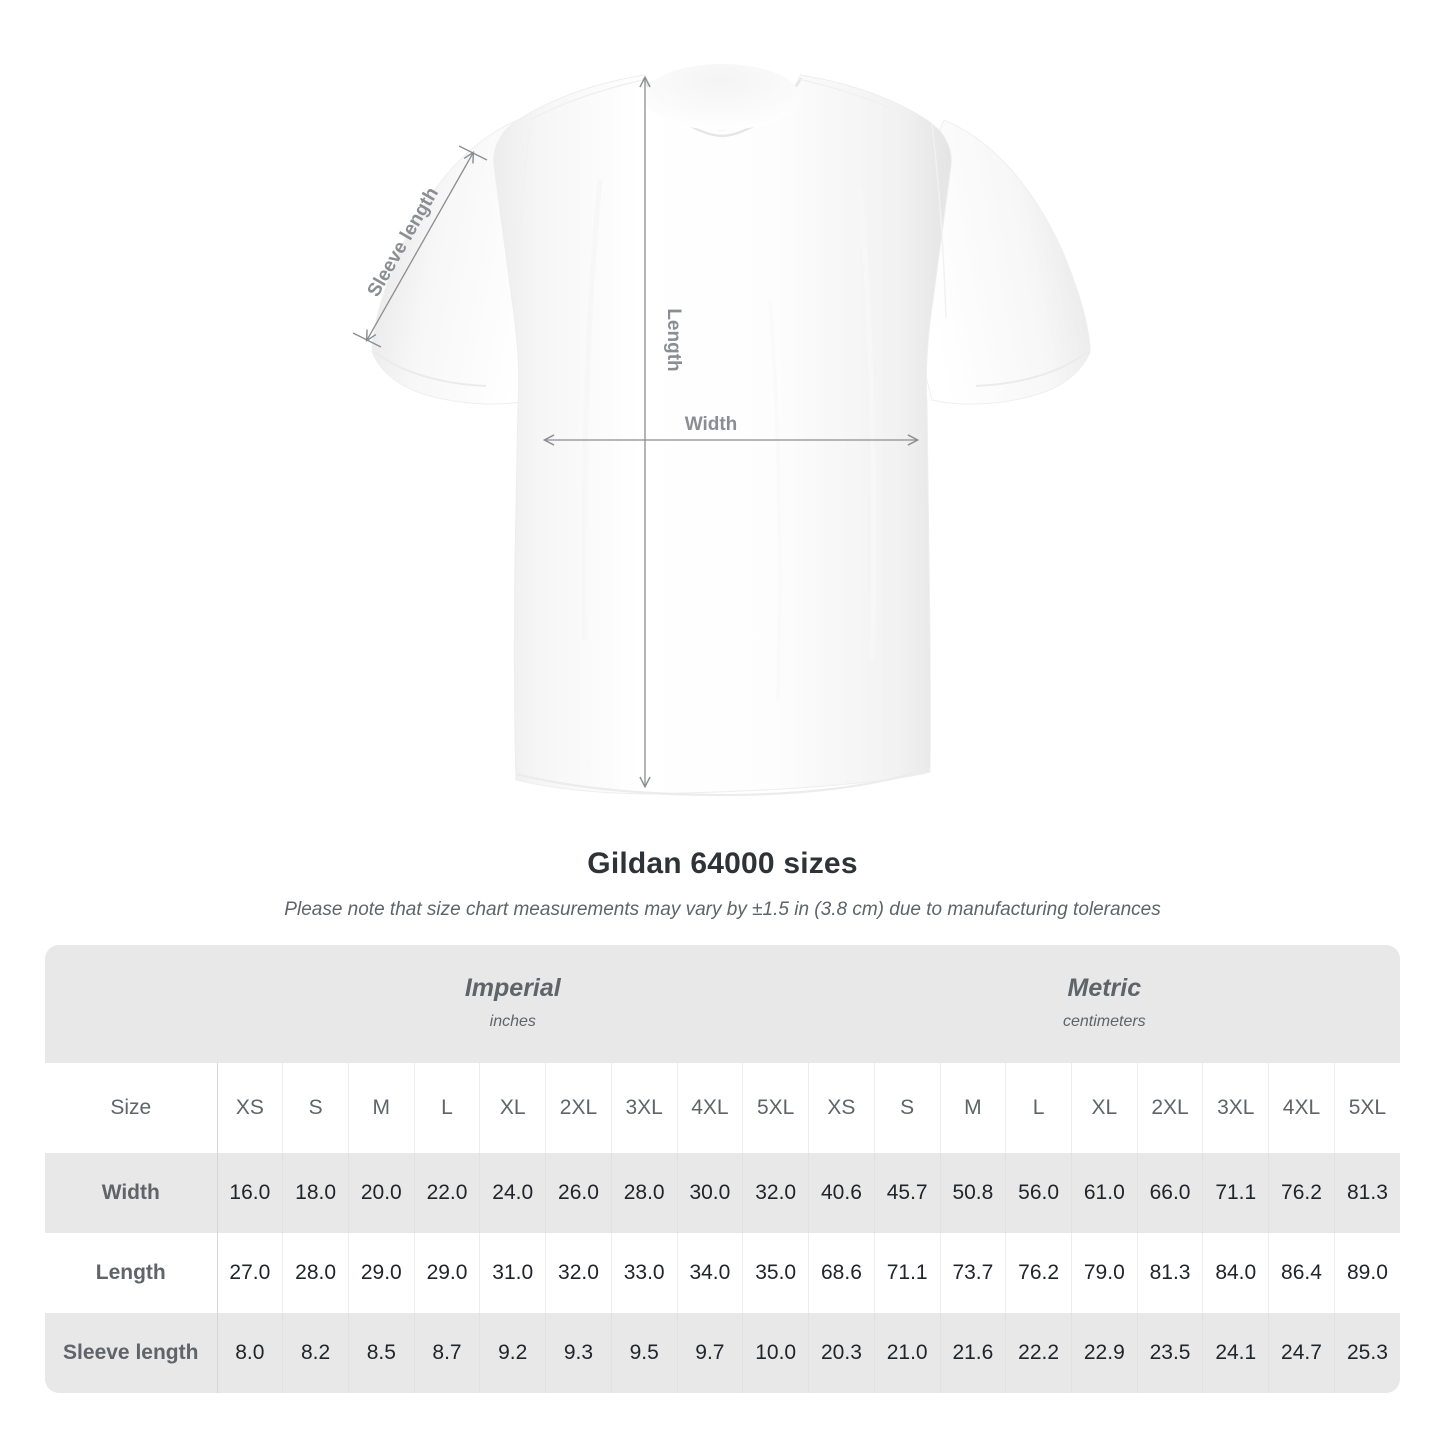 The height and width of the screenshot is (1445, 1445). What do you see at coordinates (722, 863) in the screenshot?
I see `page-title: Gildan 64000 sizes` at bounding box center [722, 863].